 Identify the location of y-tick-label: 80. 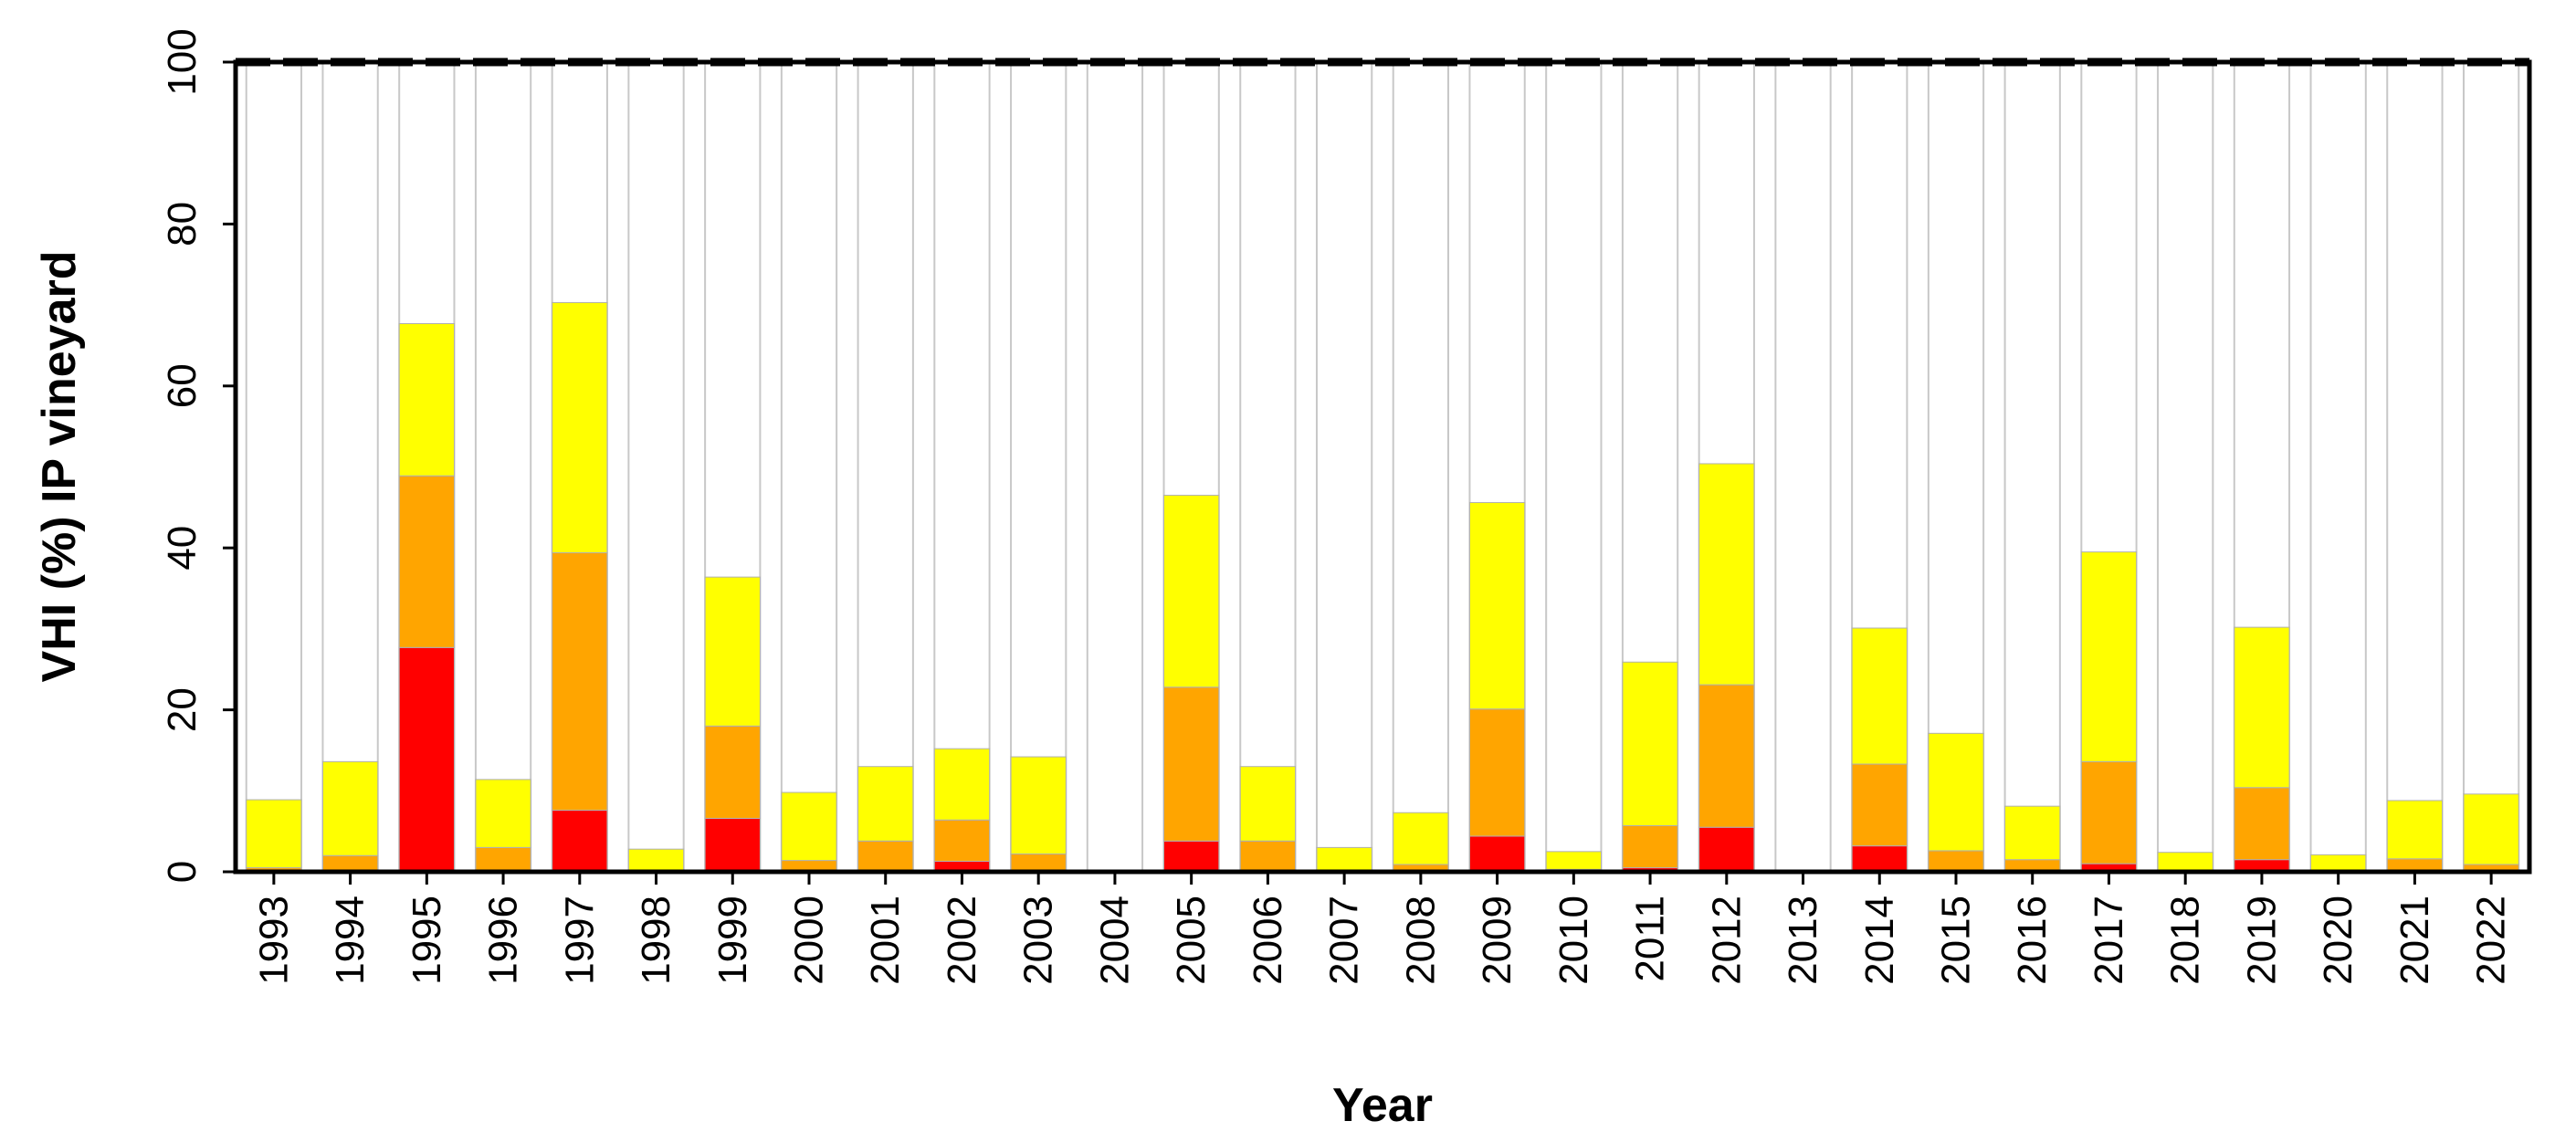
(182, 224).